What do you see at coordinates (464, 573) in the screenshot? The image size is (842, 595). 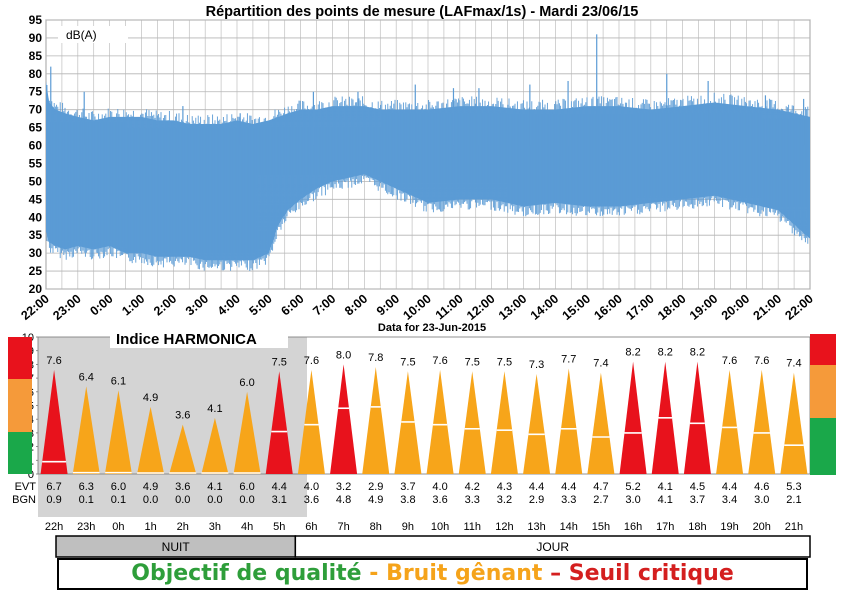 I see `legend-annoying-noise: Bruit gênant` at bounding box center [464, 573].